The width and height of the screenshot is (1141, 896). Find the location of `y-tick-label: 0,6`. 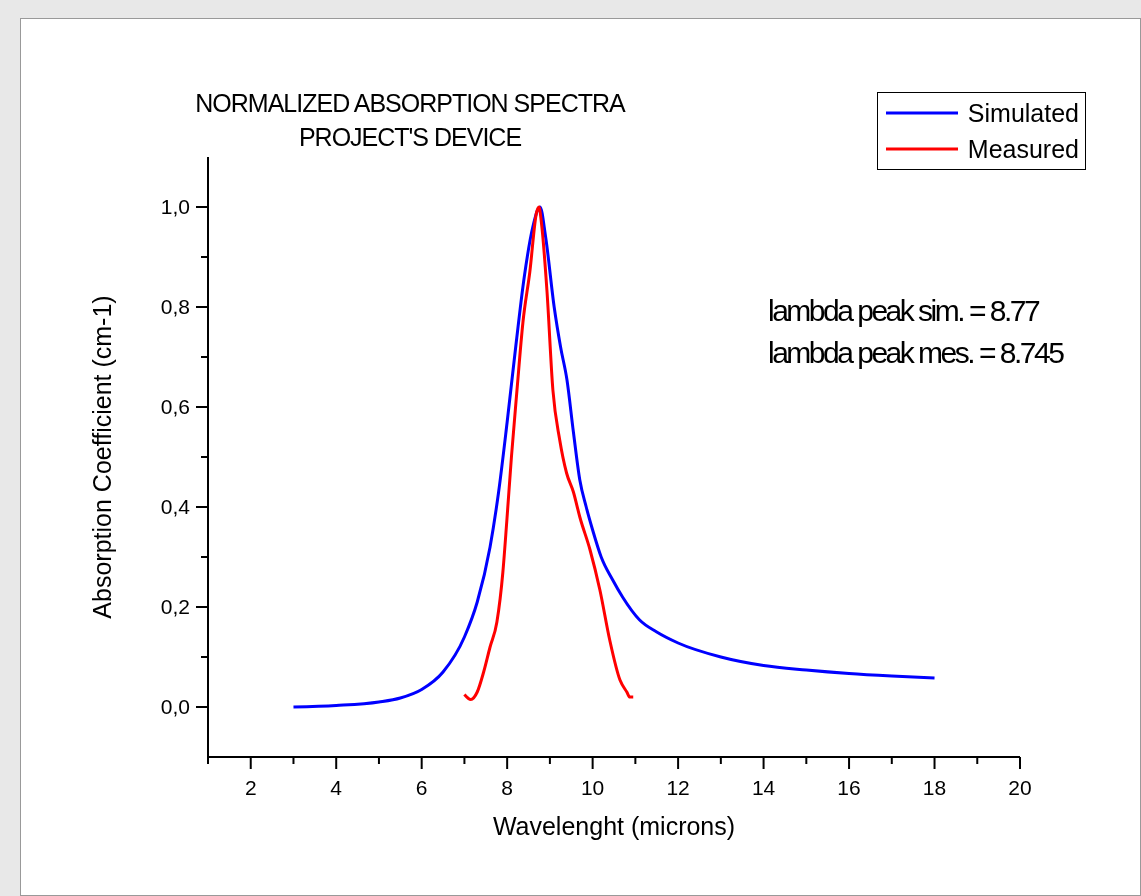

y-tick-label: 0,6 is located at coordinates (175, 406).